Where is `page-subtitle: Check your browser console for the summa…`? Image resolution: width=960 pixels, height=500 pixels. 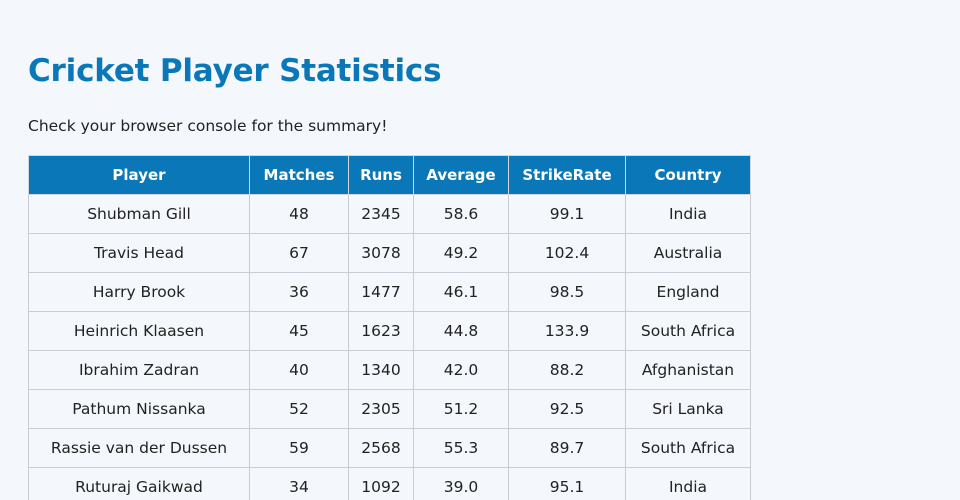 page-subtitle: Check your browser console for the summa… is located at coordinates (208, 126).